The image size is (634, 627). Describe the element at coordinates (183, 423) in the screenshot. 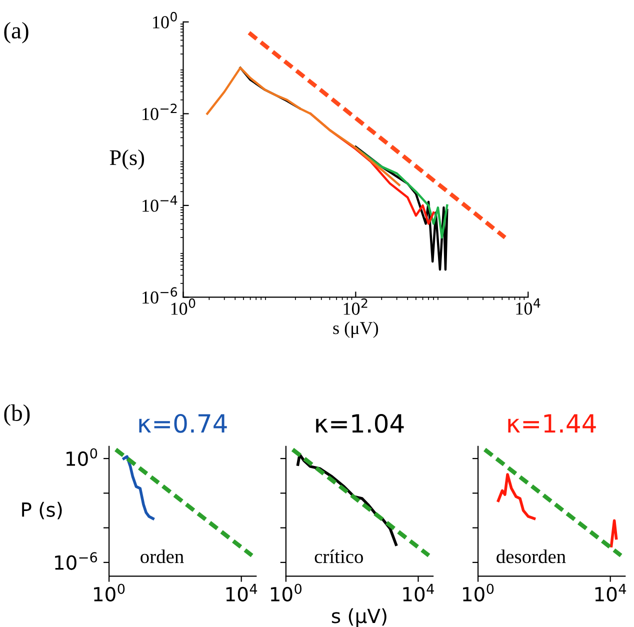

I see `chart-title: κ=0.74` at that location.